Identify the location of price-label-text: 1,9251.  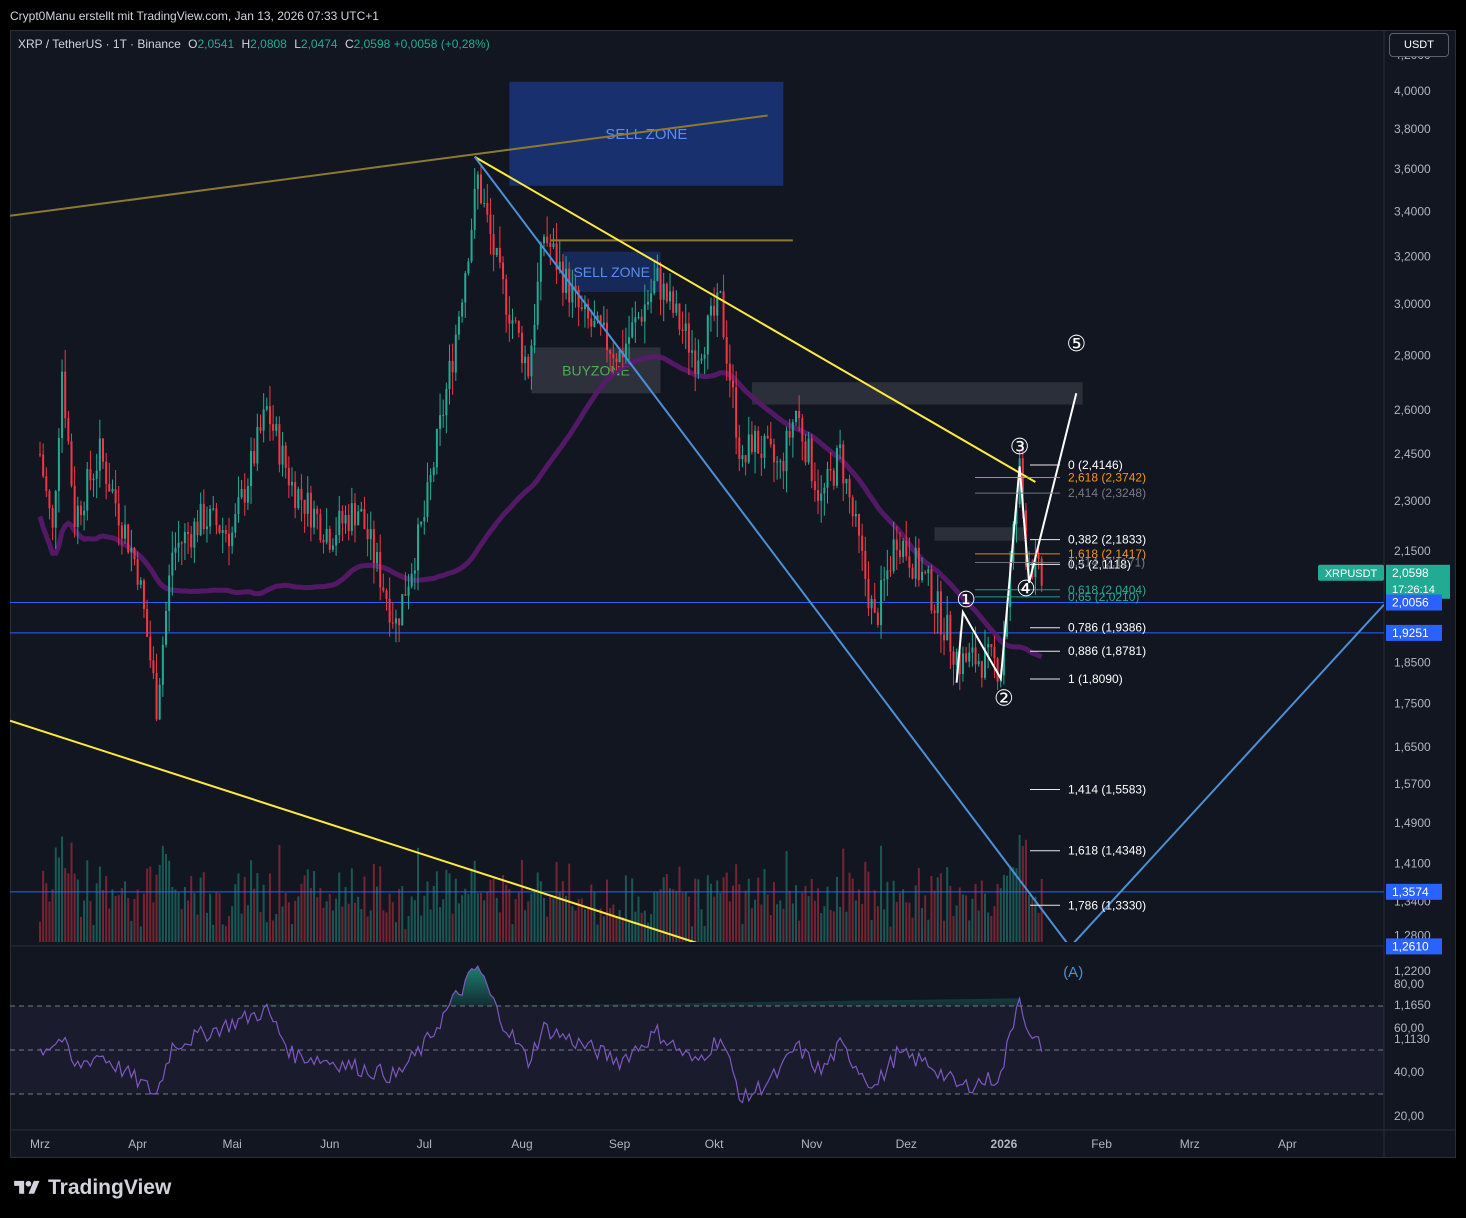
(1410, 633).